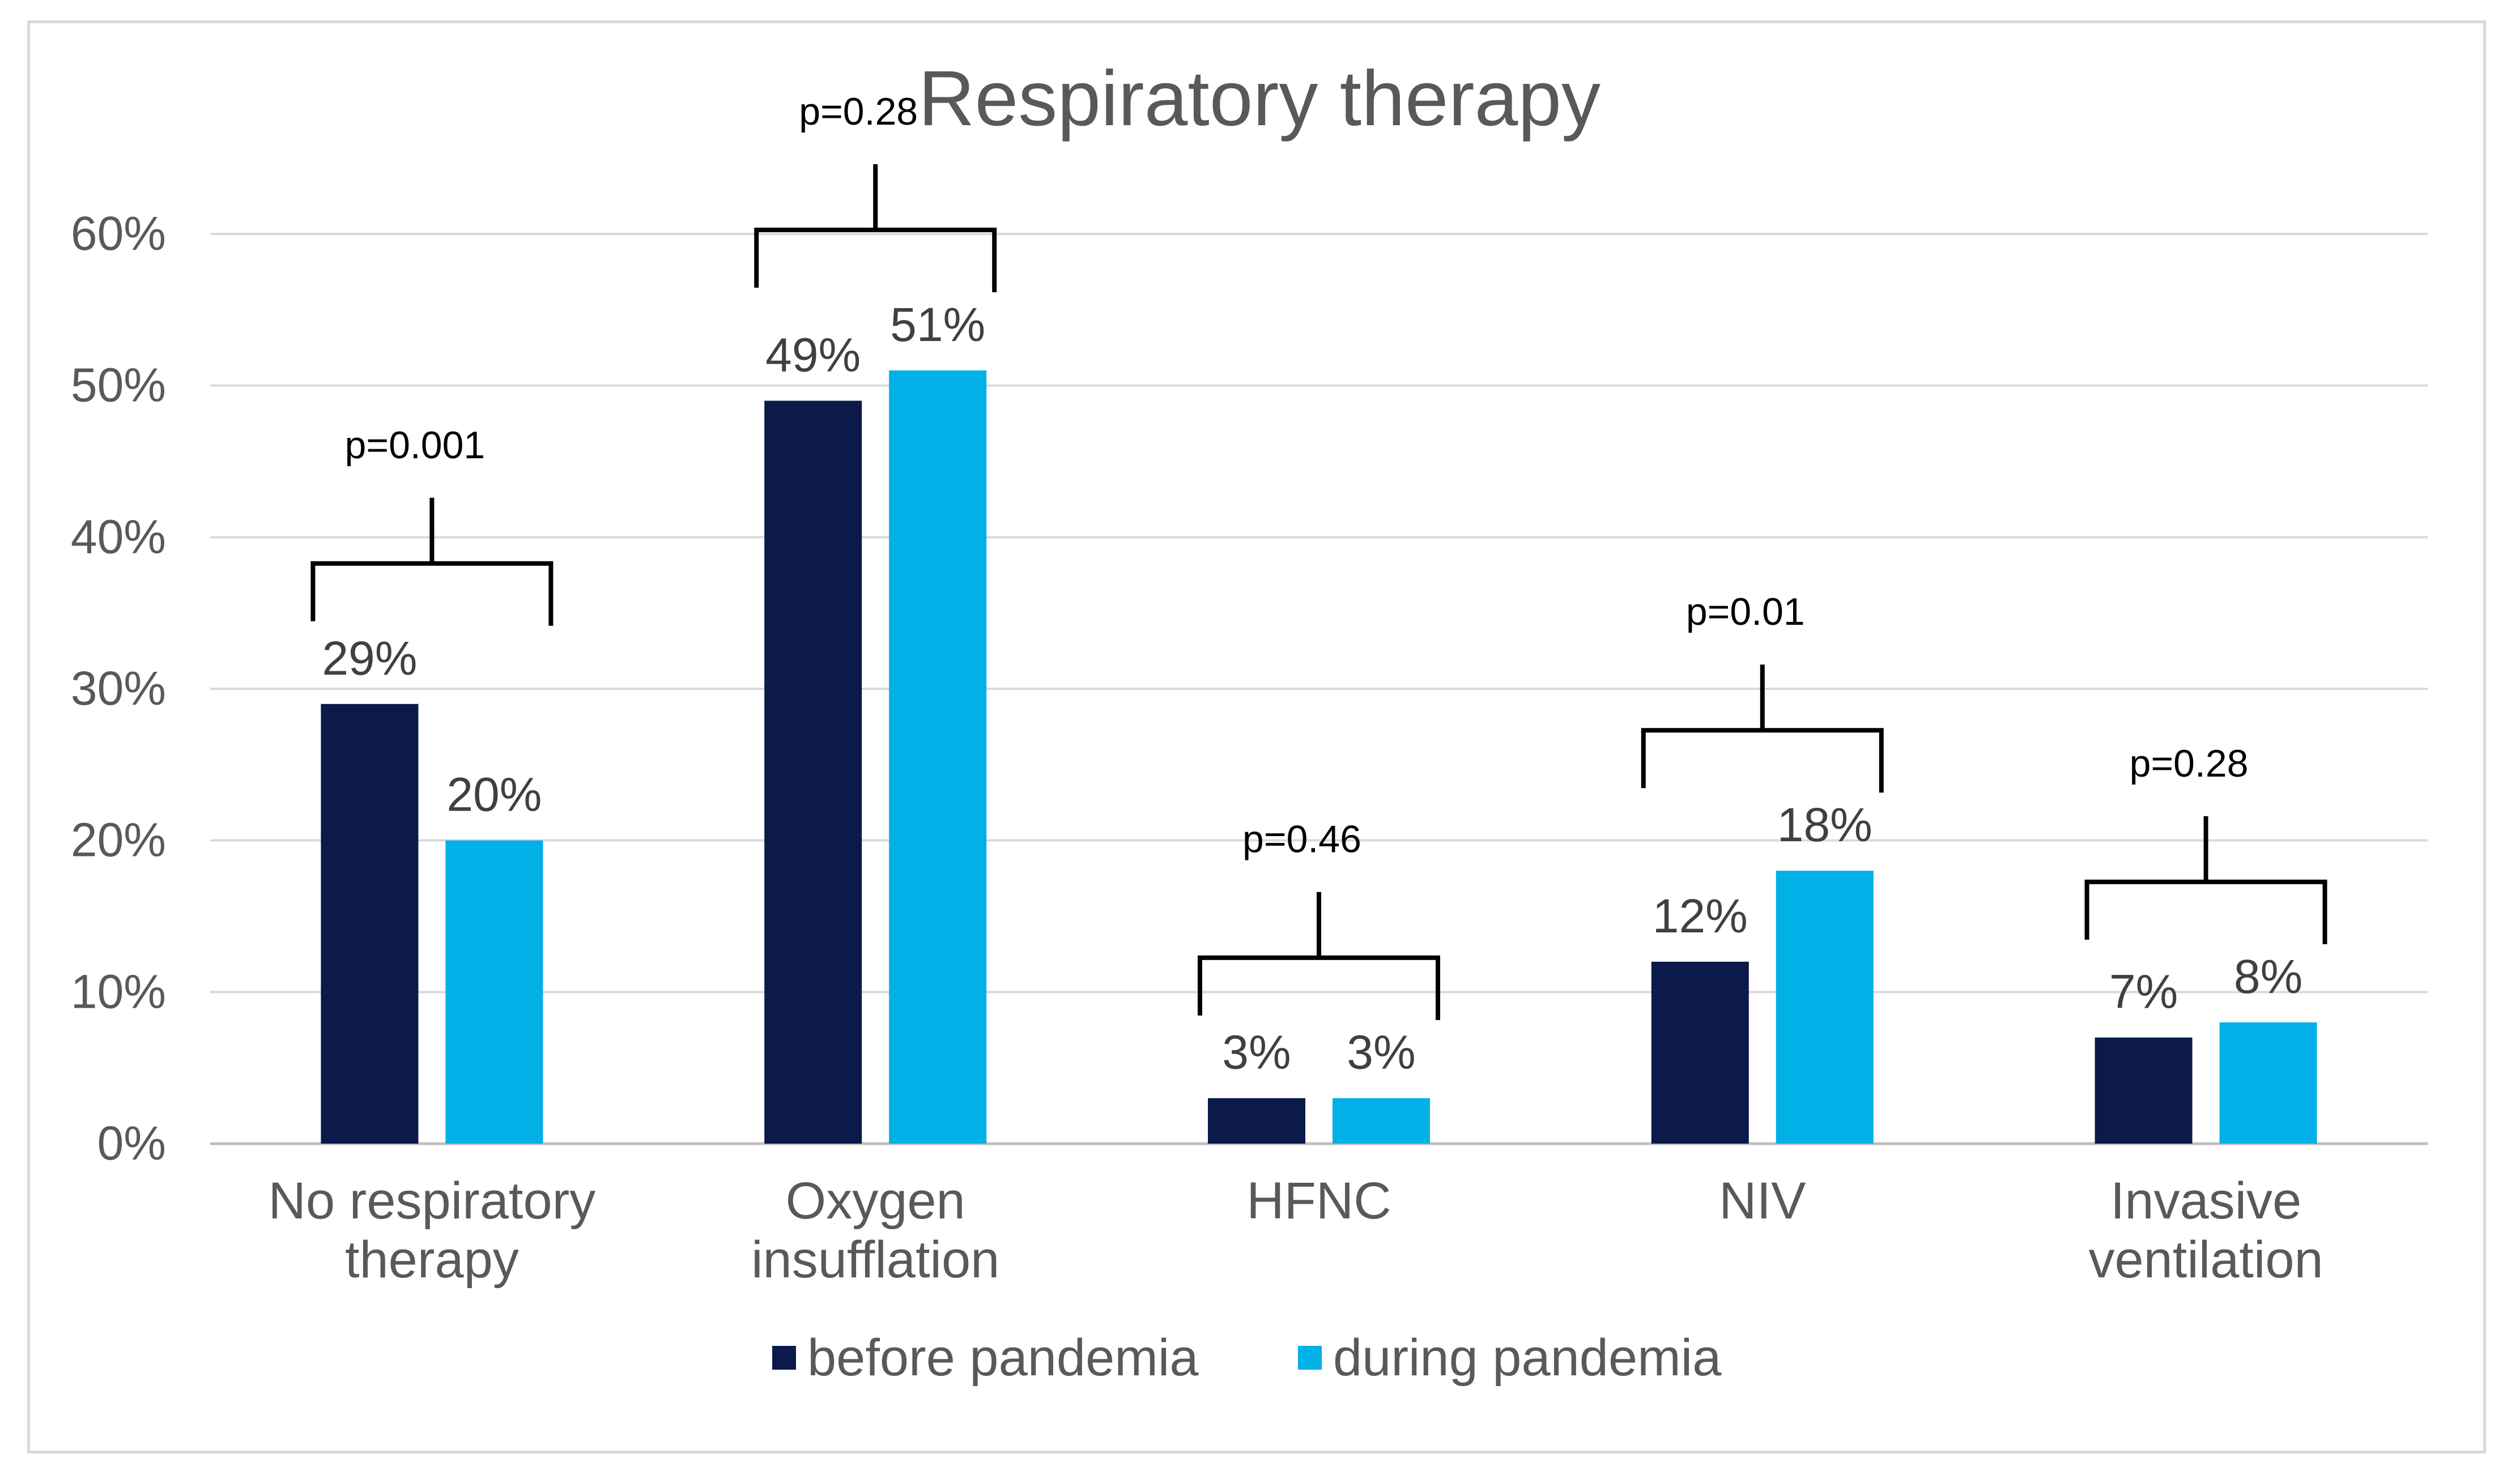 This screenshot has width=2520, height=1479. I want to click on legend-label: before pandemia, so click(1003, 1358).